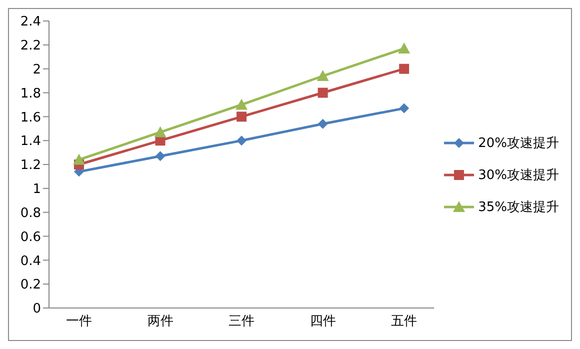 Image resolution: width=580 pixels, height=349 pixels. What do you see at coordinates (36, 190) in the screenshot?
I see `y-tick-label: 1` at bounding box center [36, 190].